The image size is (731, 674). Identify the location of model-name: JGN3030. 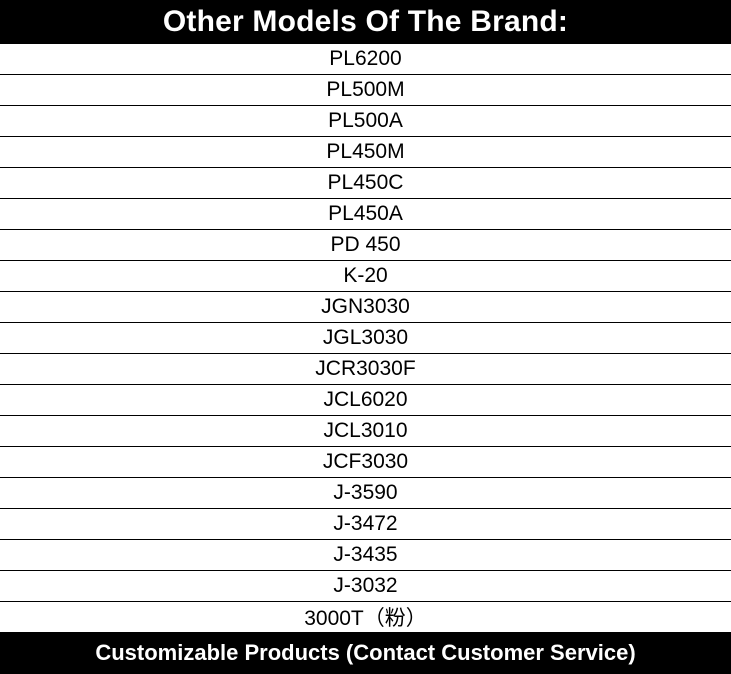
(365, 306).